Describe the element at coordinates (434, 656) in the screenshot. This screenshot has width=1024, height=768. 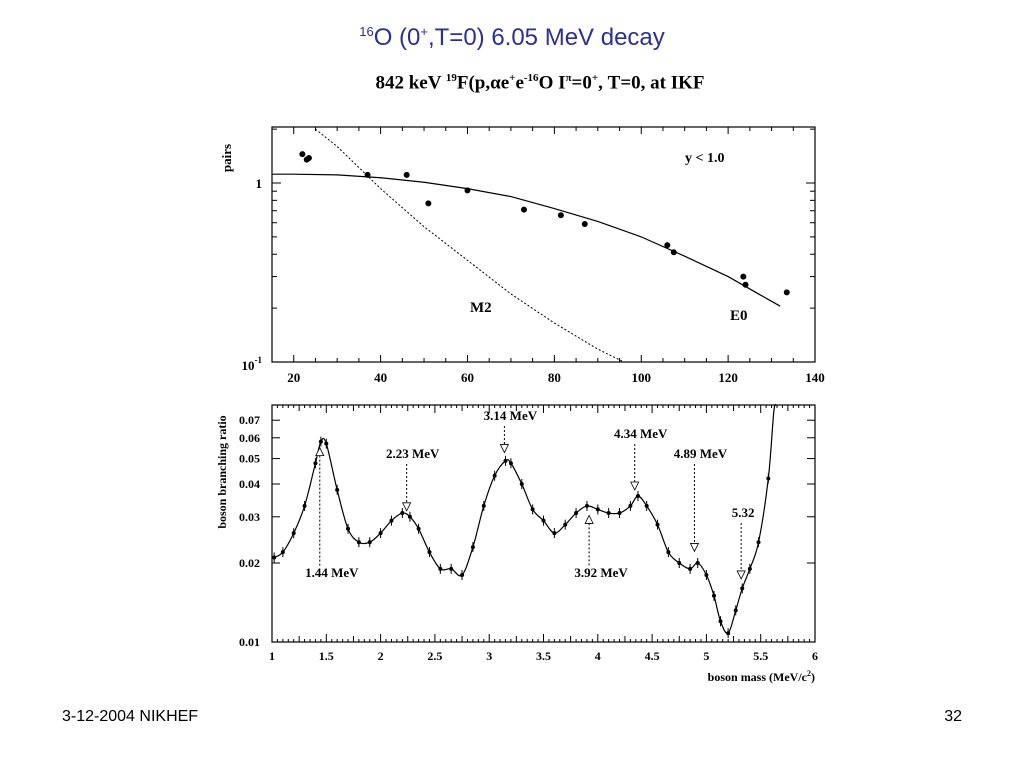
I see `bottom-x-tick-label: 2.5` at that location.